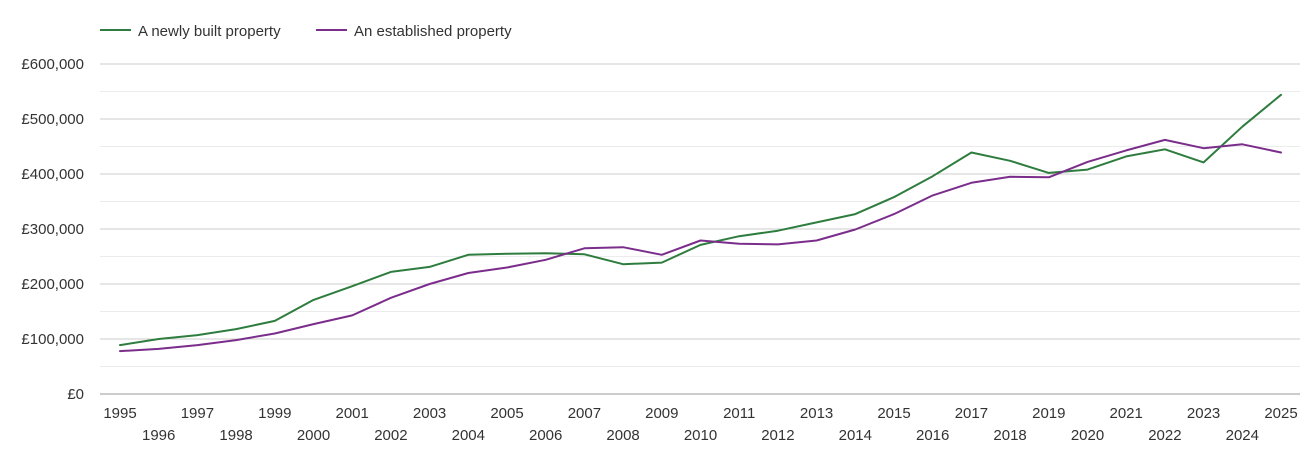  Describe the element at coordinates (893, 413) in the screenshot. I see `x-tick-label: 2015` at that location.